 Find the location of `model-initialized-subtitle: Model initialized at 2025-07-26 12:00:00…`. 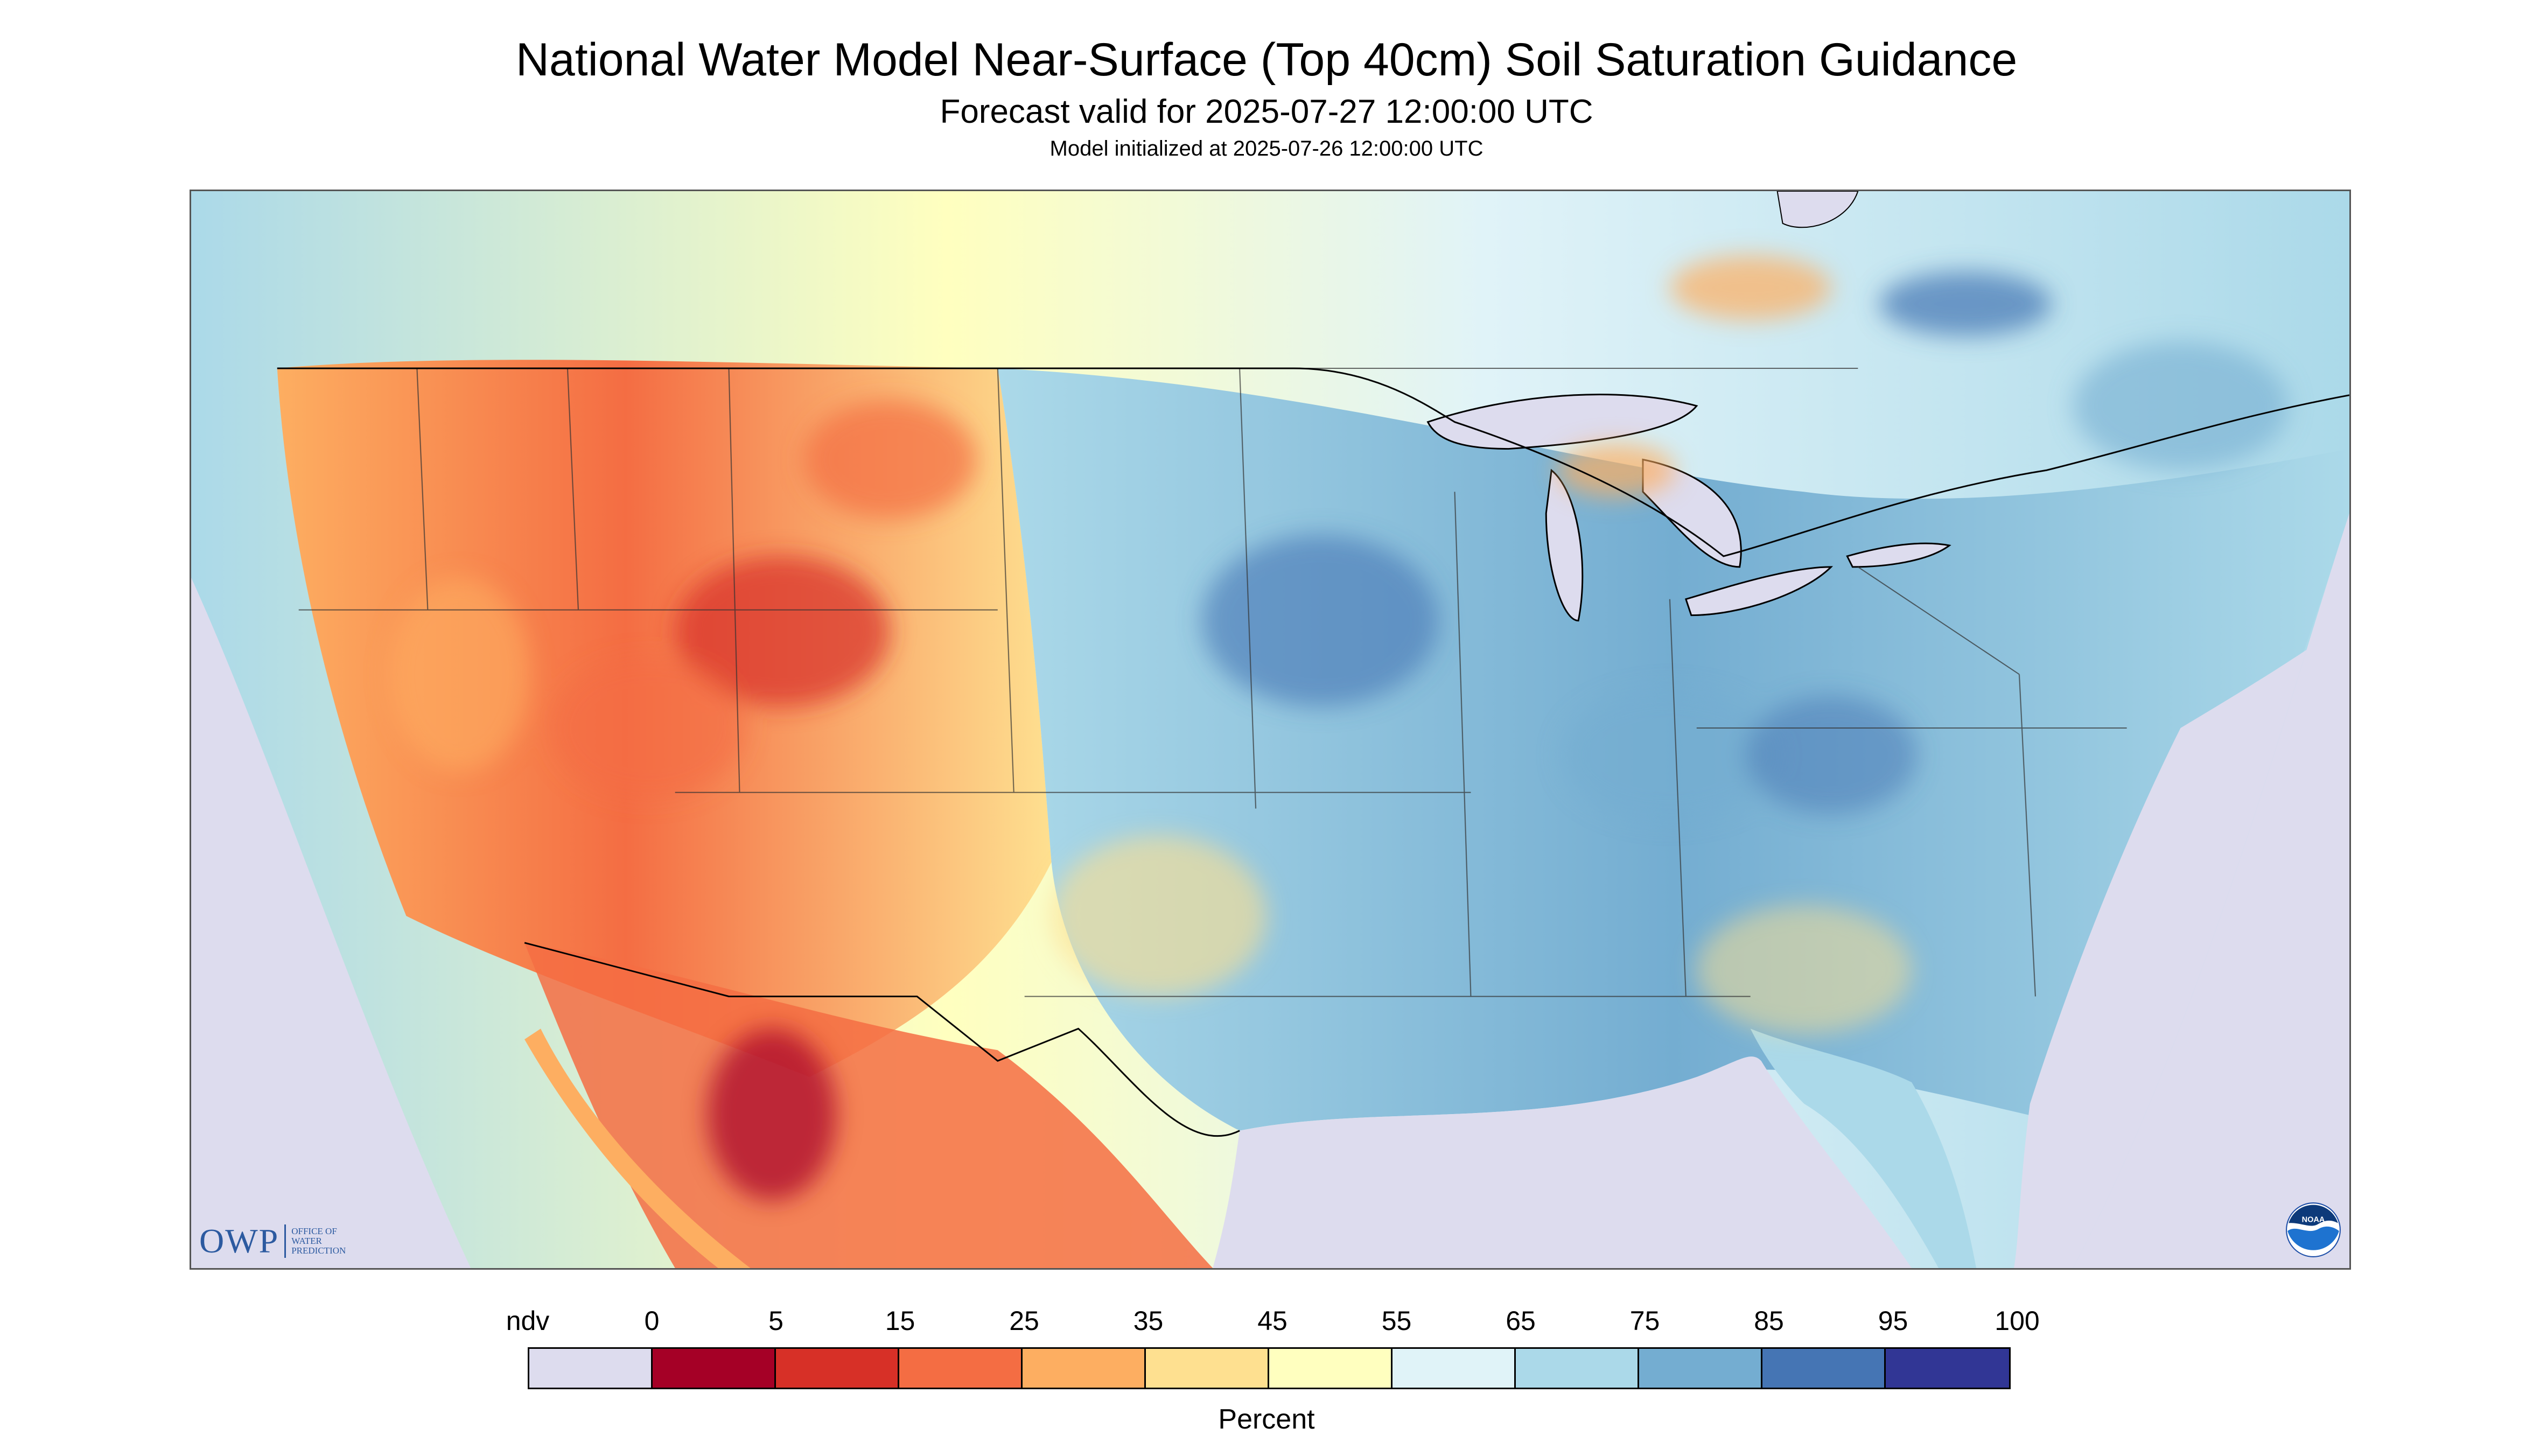

model-initialized-subtitle: Model initialized at 2025-07-26 12:00:00… is located at coordinates (1266, 148).